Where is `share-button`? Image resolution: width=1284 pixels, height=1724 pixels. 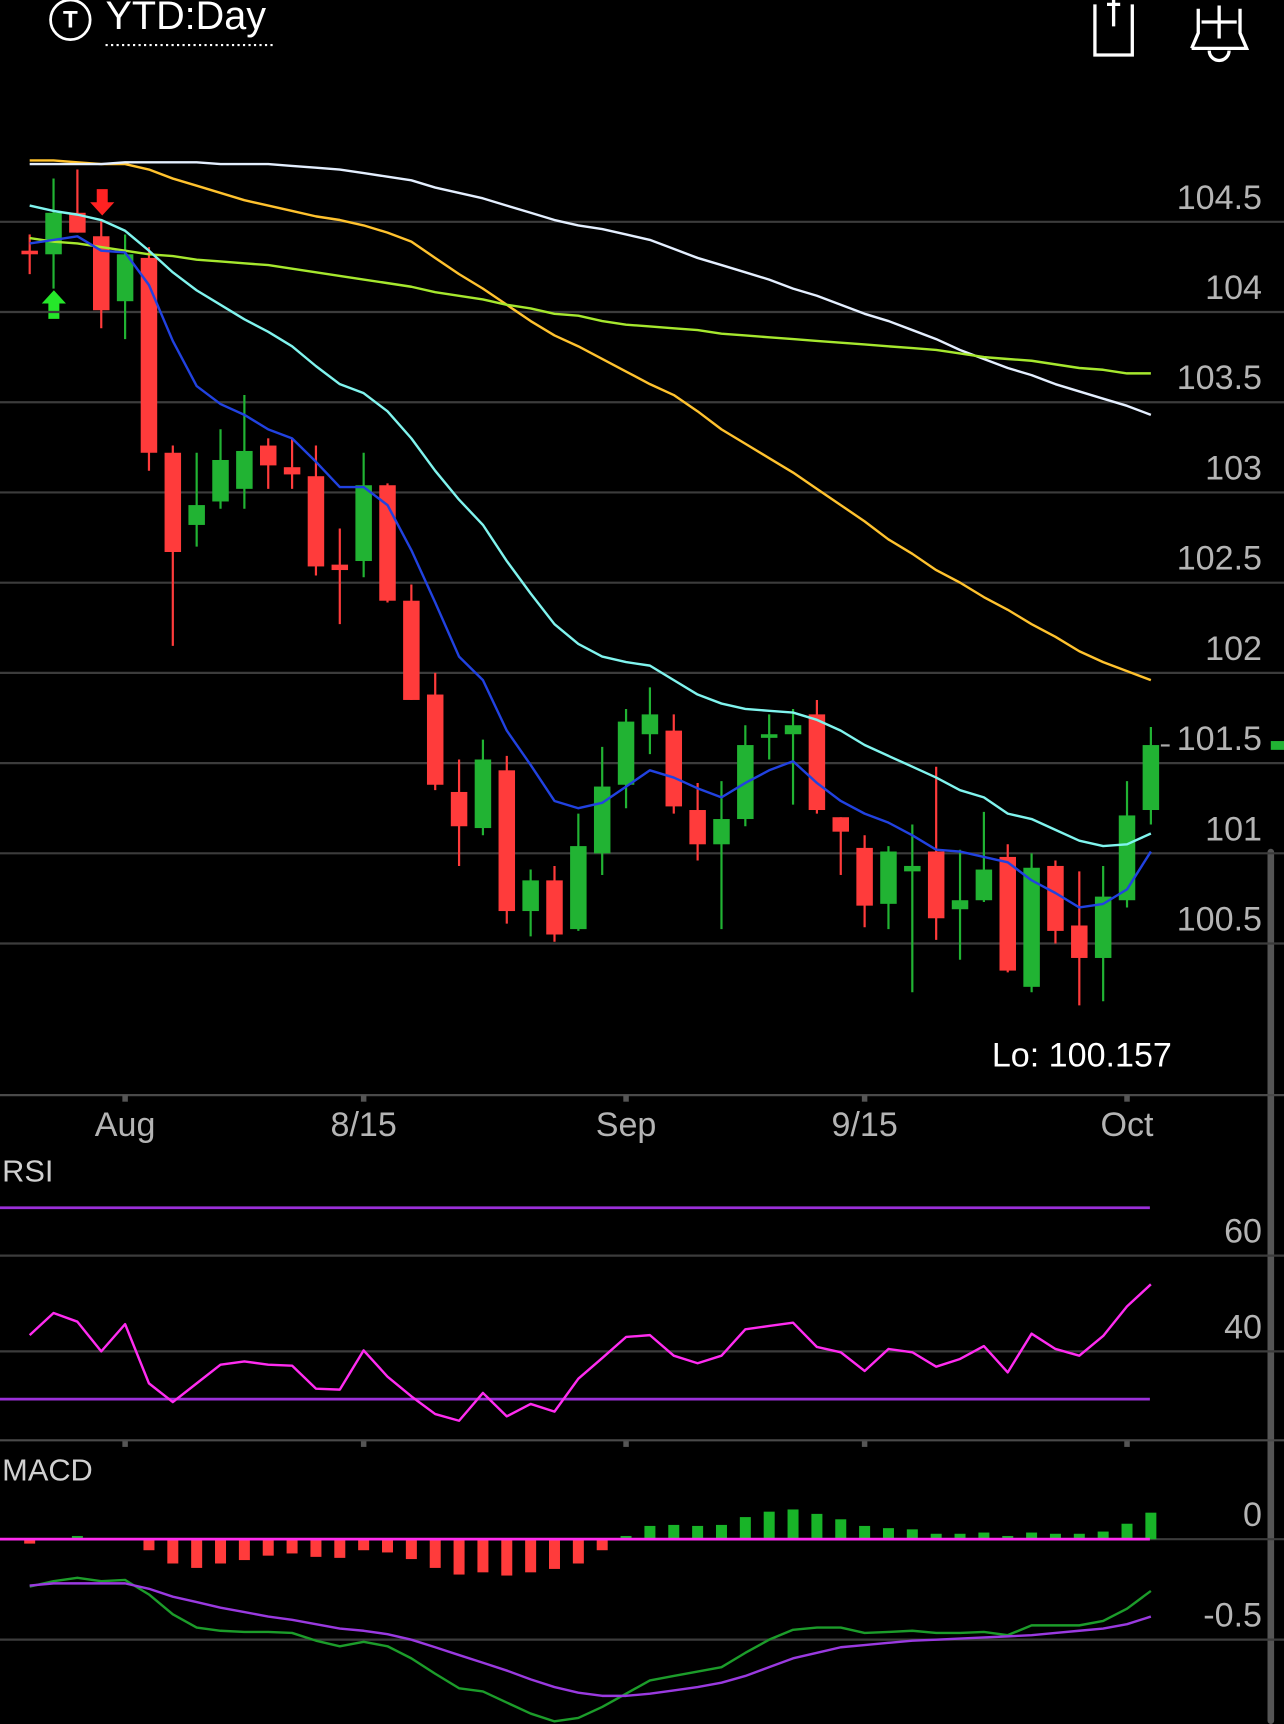 share-button is located at coordinates (1113, 28).